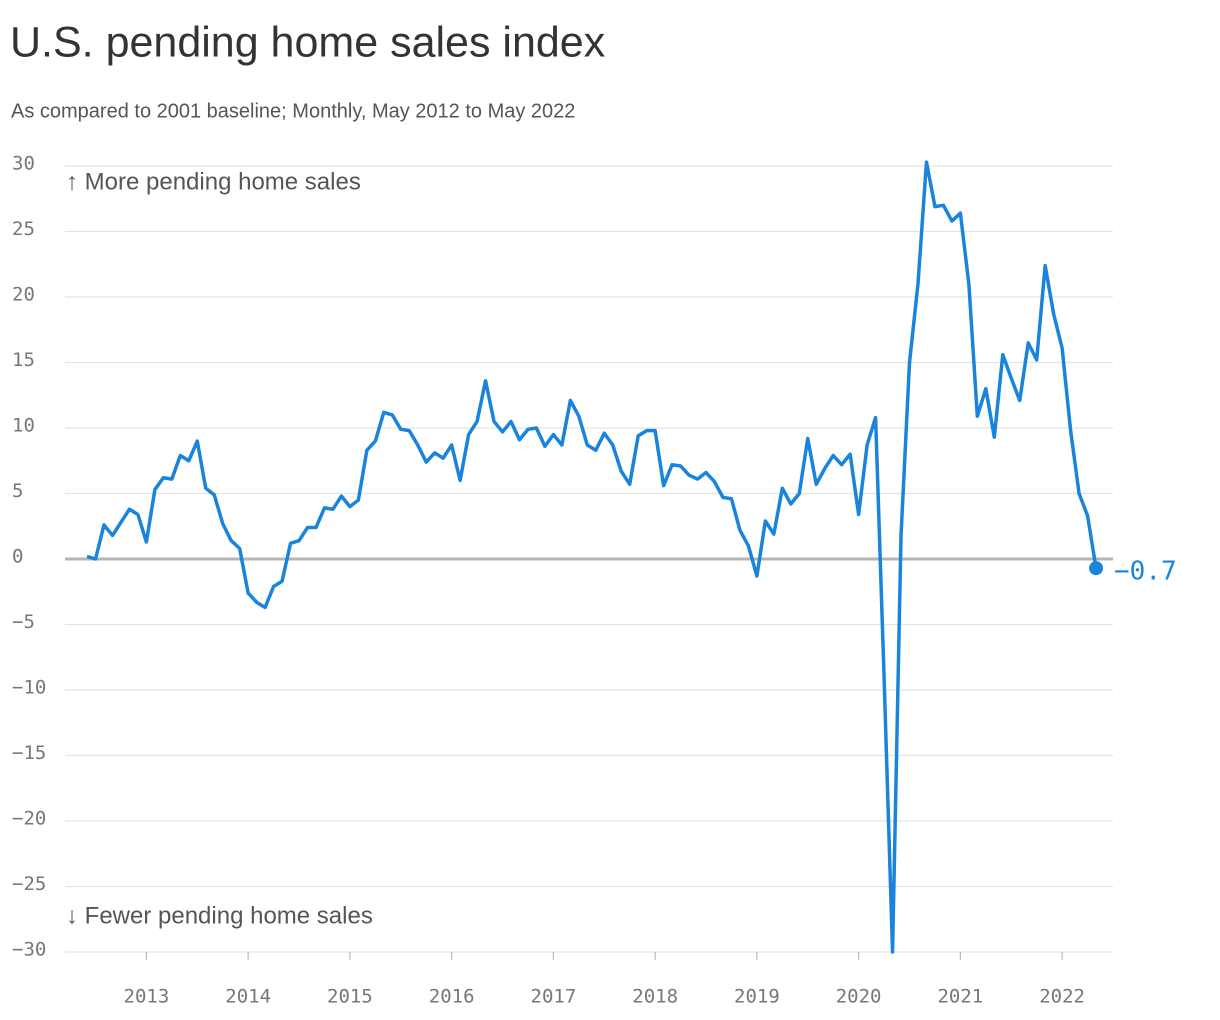 The height and width of the screenshot is (1020, 1220). I want to click on annotation: ↓ Fewer pending home sales, so click(219, 915).